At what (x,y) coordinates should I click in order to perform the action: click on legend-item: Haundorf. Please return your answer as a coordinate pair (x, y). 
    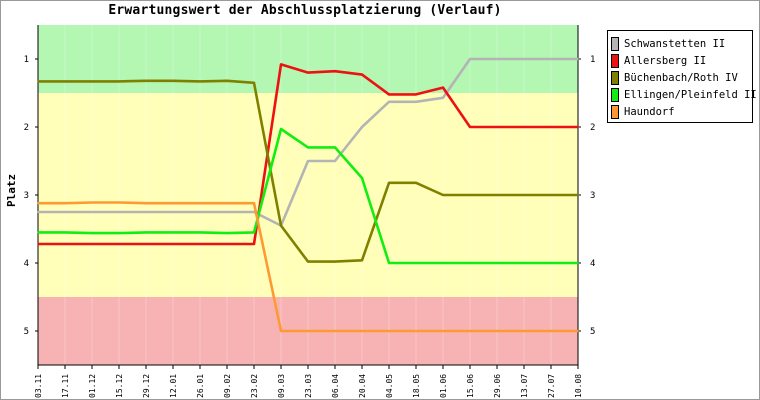
    Looking at the image, I should click on (680, 111).